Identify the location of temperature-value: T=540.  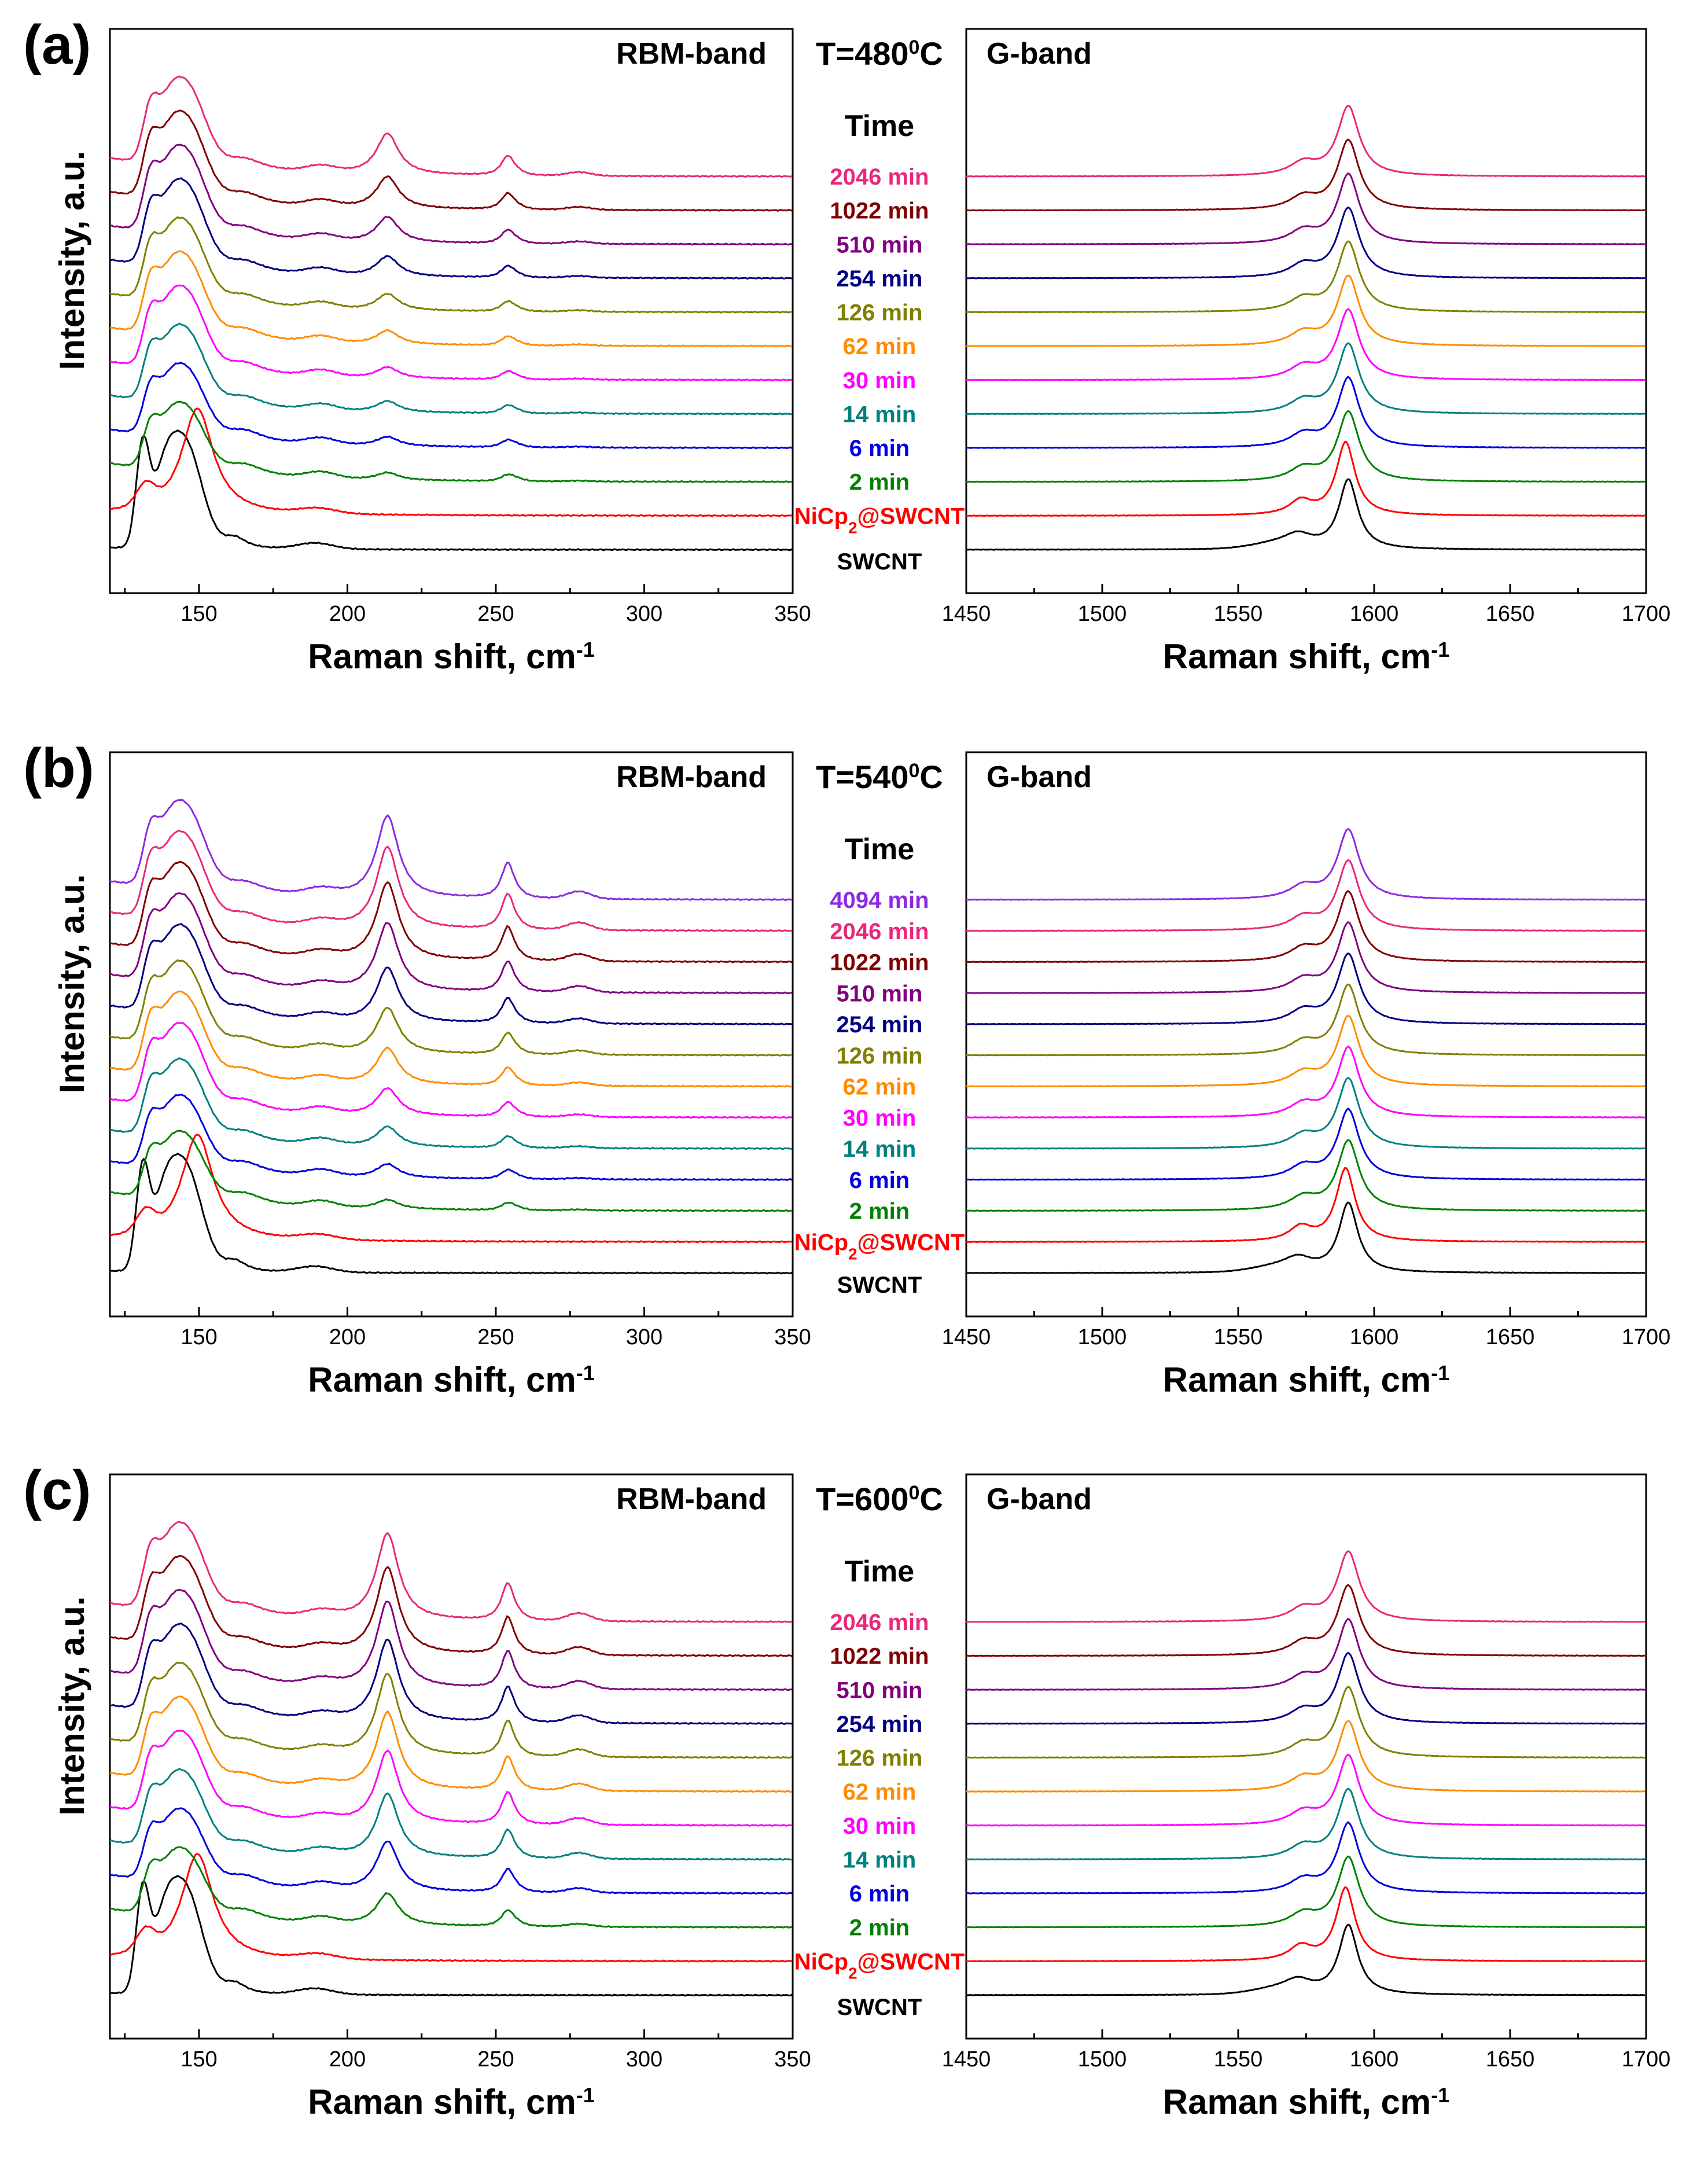
(862, 777).